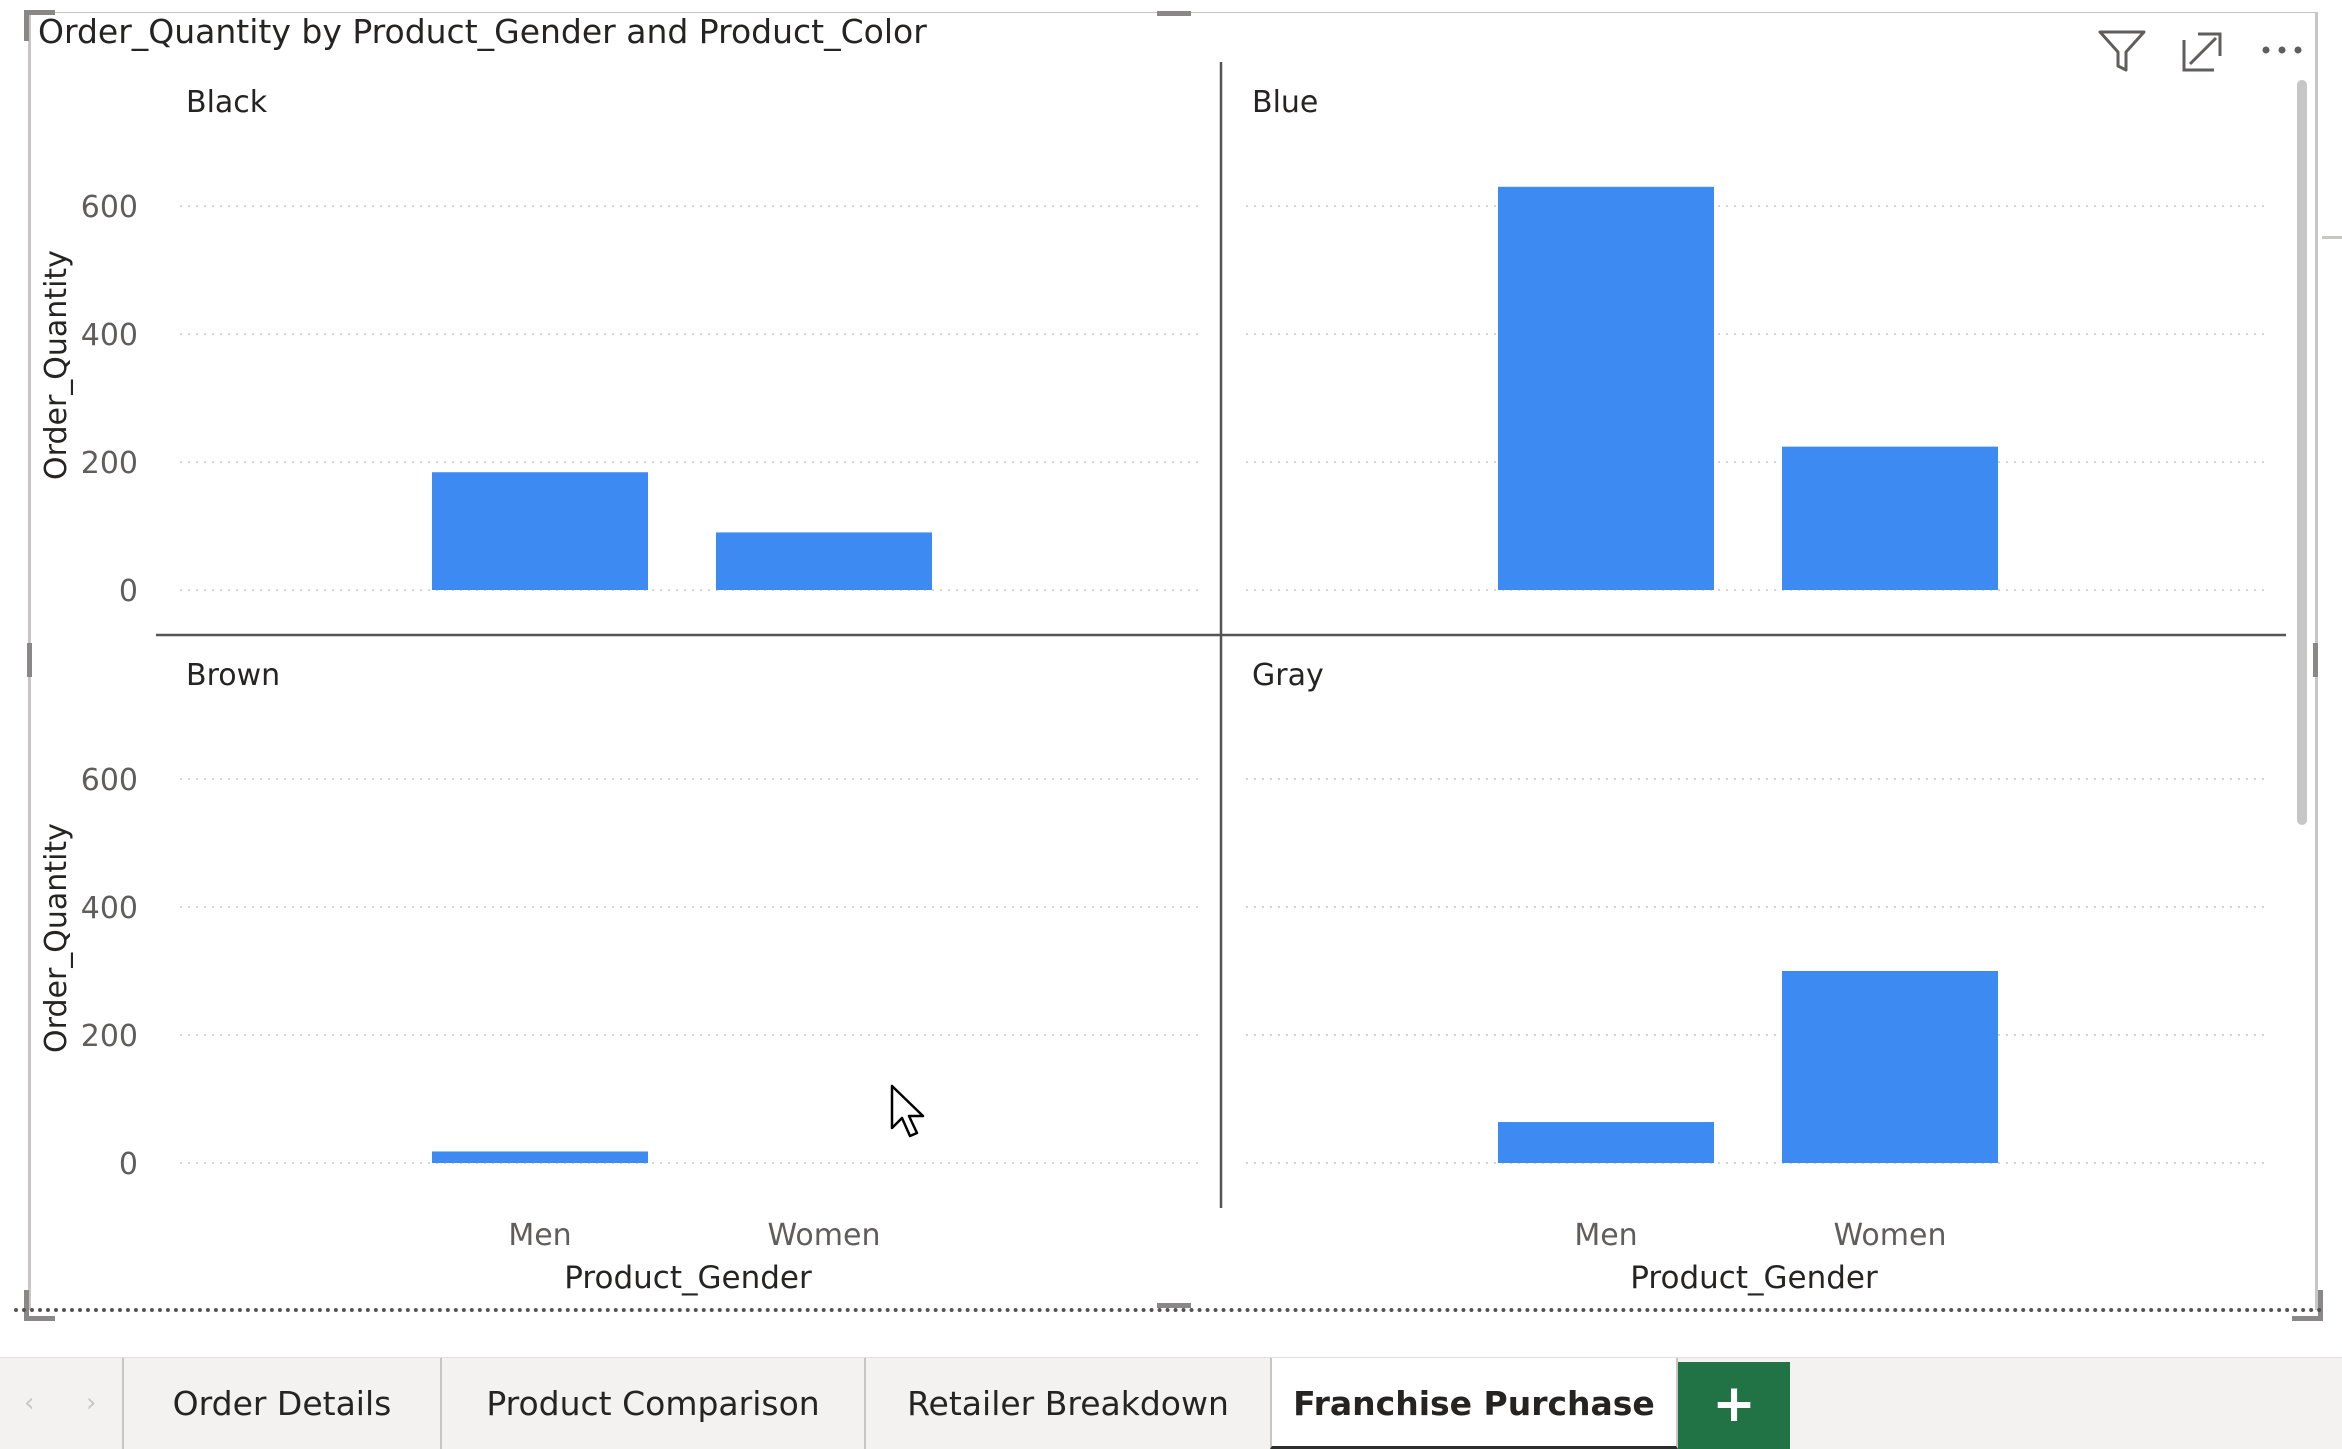 The height and width of the screenshot is (1449, 2342). Describe the element at coordinates (540, 1157) in the screenshot. I see `bar-brown-men` at that location.